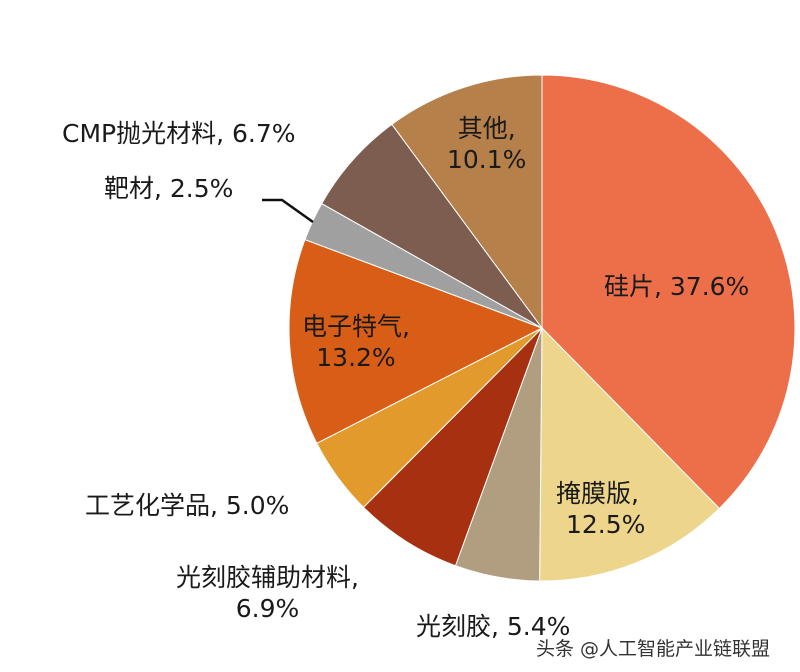 This screenshot has height=672, width=800. Describe the element at coordinates (493, 626) in the screenshot. I see `label-photoresist: 光刻胶, 5.4%` at that location.